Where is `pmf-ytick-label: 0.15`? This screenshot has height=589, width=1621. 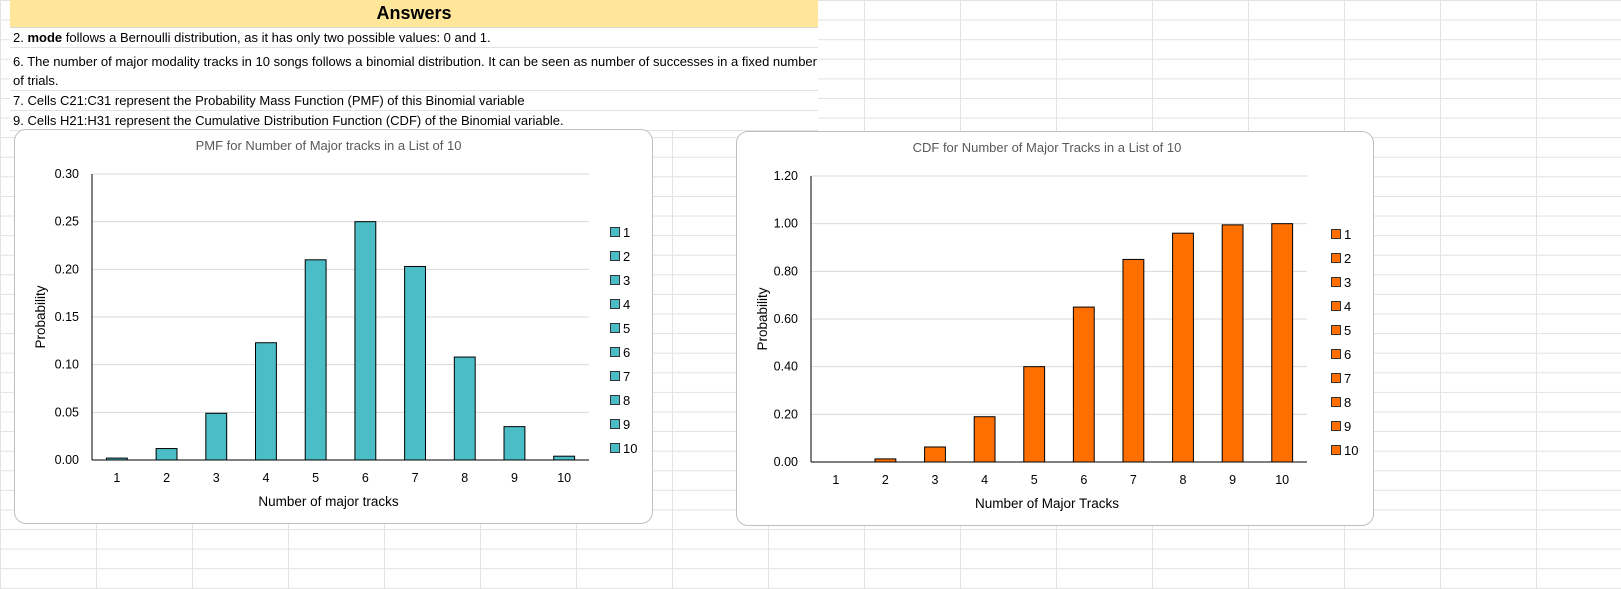
pmf-ytick-label: 0.15 is located at coordinates (67, 317).